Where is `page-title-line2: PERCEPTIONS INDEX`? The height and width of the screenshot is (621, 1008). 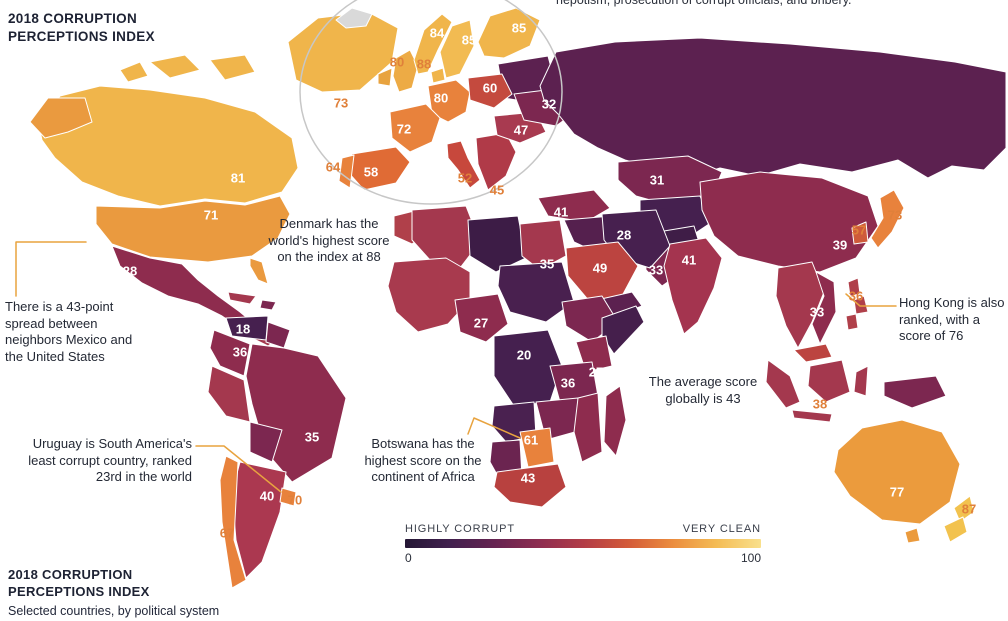
page-title-line2: PERCEPTIONS INDEX is located at coordinates (81, 36).